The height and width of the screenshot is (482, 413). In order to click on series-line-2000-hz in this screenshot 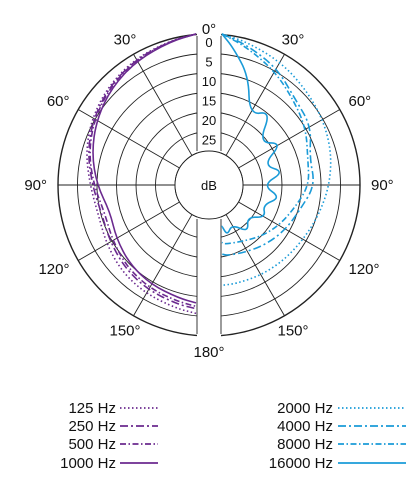, I will do `click(276, 160)`.